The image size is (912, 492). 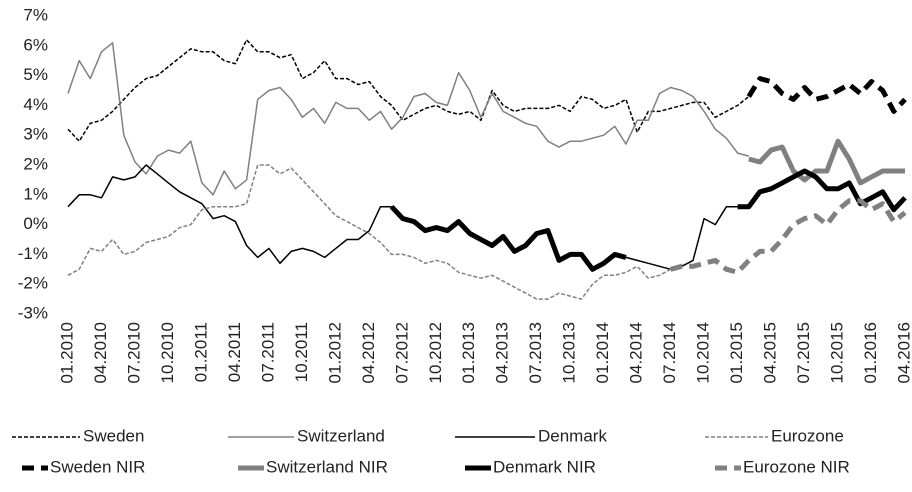 What do you see at coordinates (234, 352) in the screenshot?
I see `x-tick-label: 04.2011` at bounding box center [234, 352].